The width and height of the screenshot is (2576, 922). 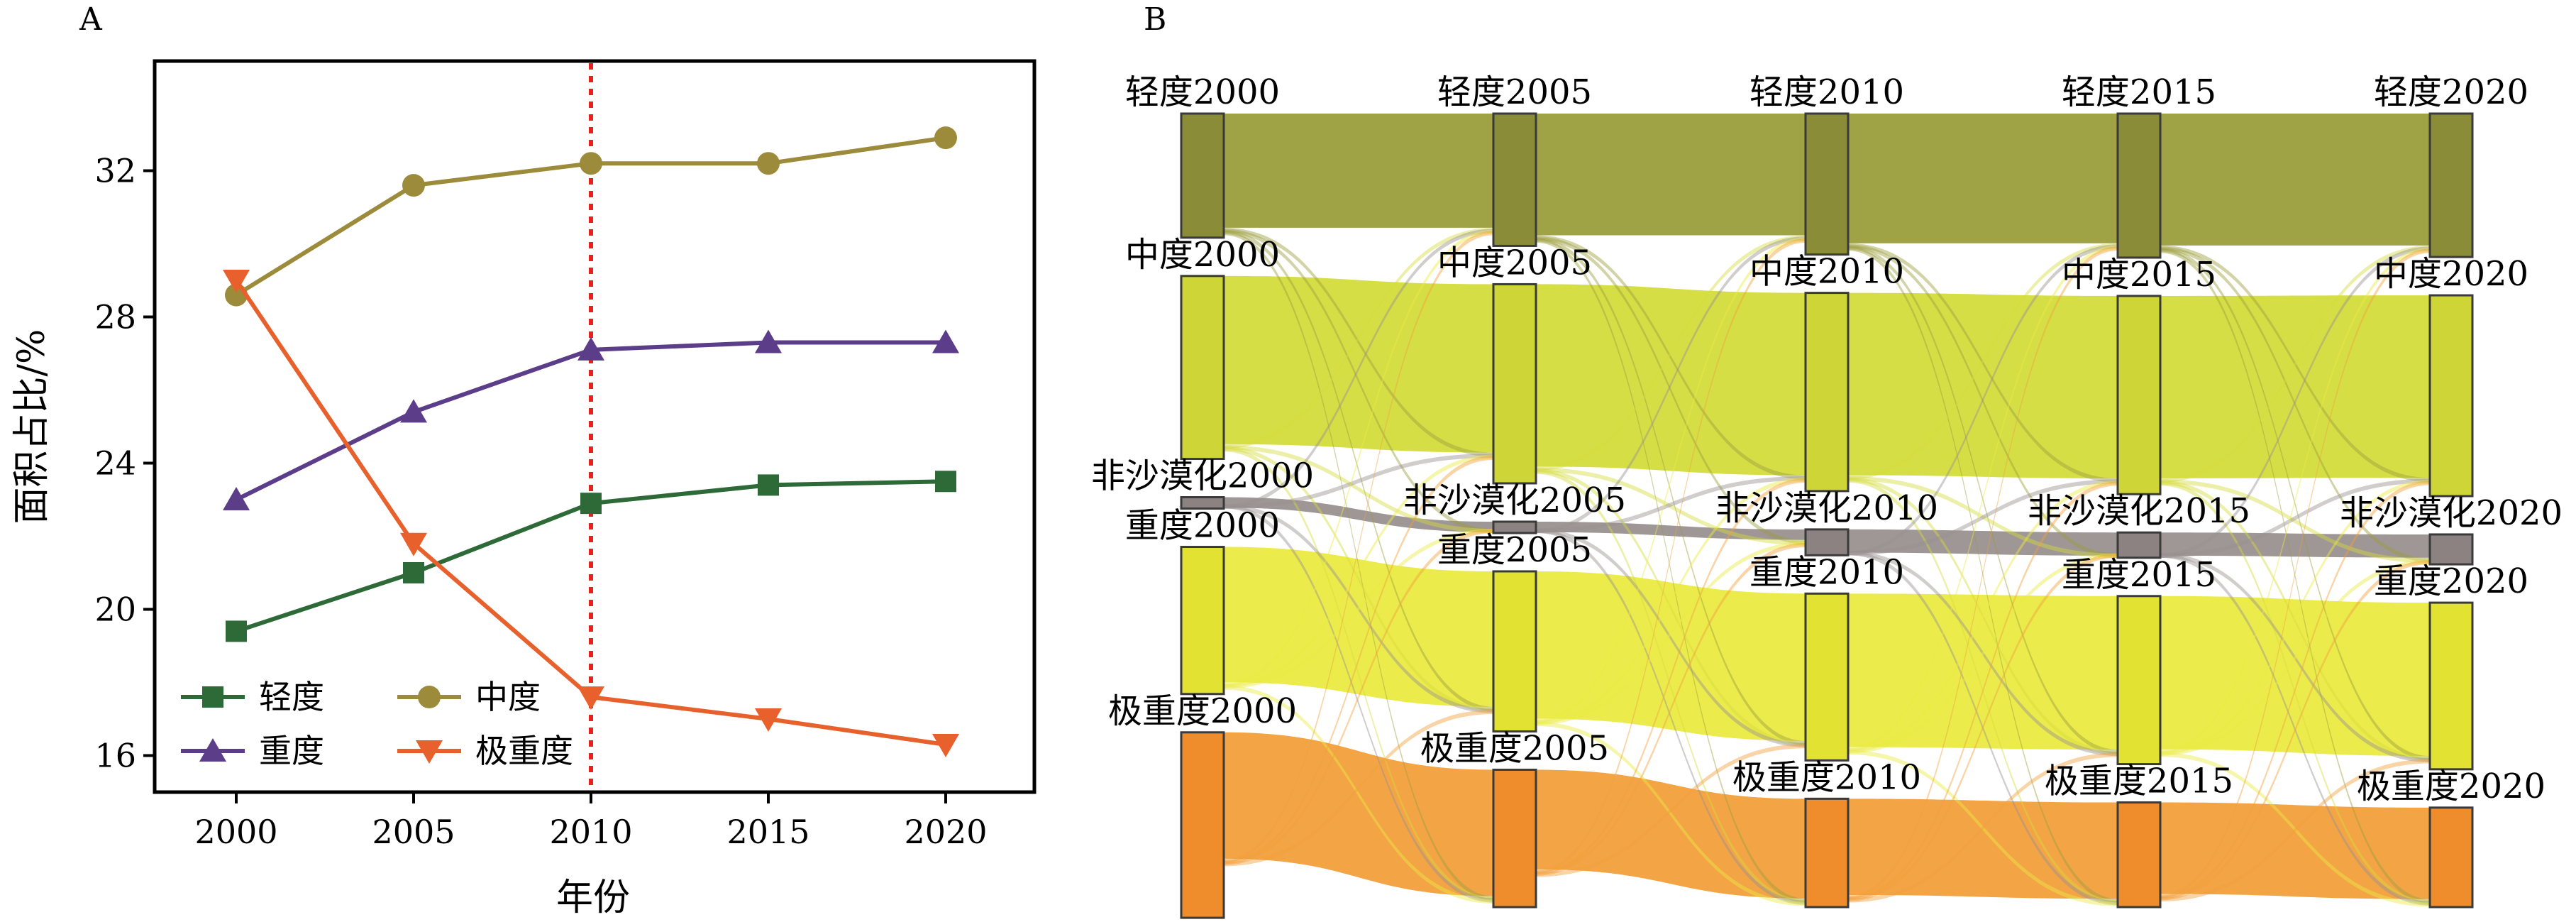 What do you see at coordinates (1202, 368) in the screenshot?
I see `node-moderate-2000` at bounding box center [1202, 368].